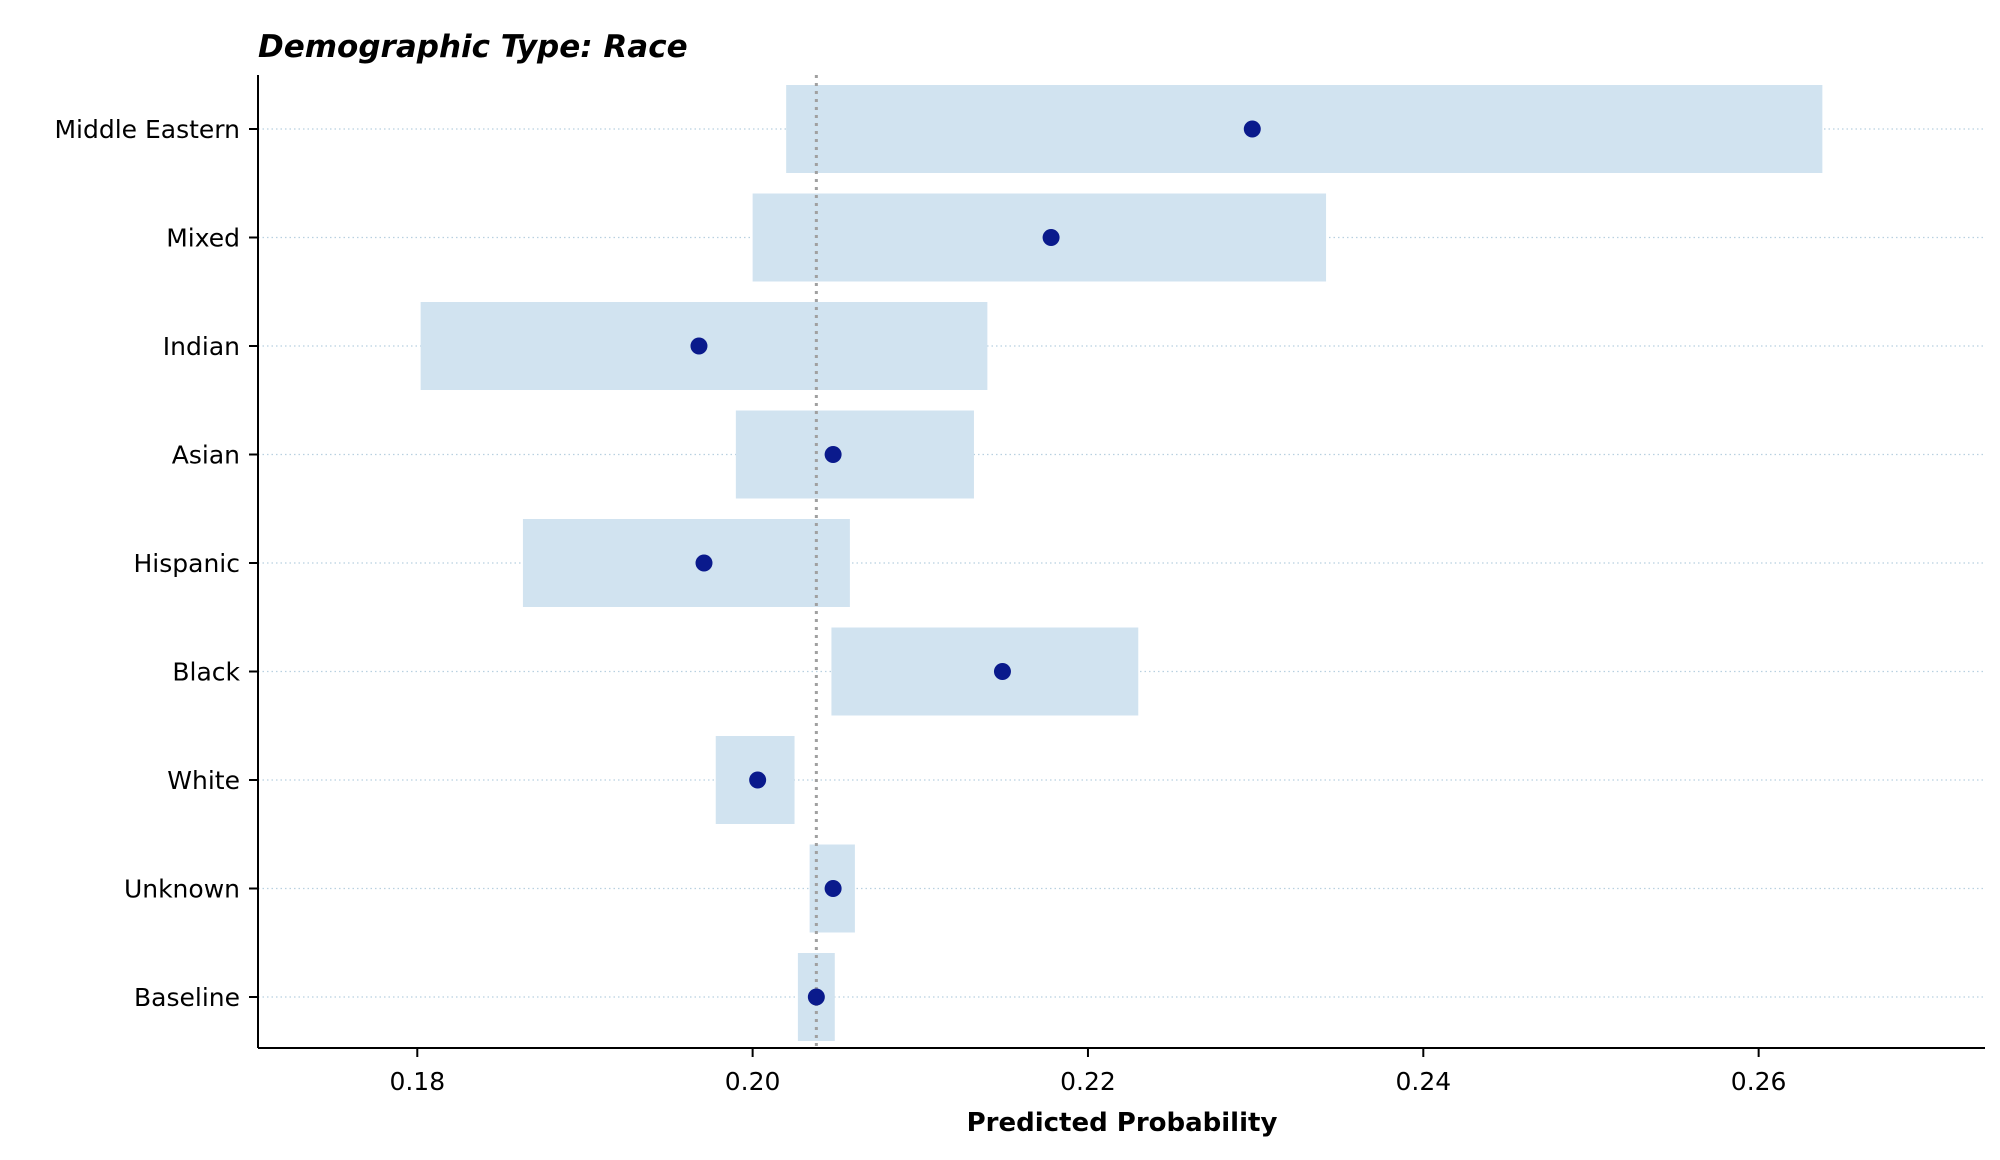  What do you see at coordinates (1088, 1081) in the screenshot?
I see `x-tick-label: 0.22` at bounding box center [1088, 1081].